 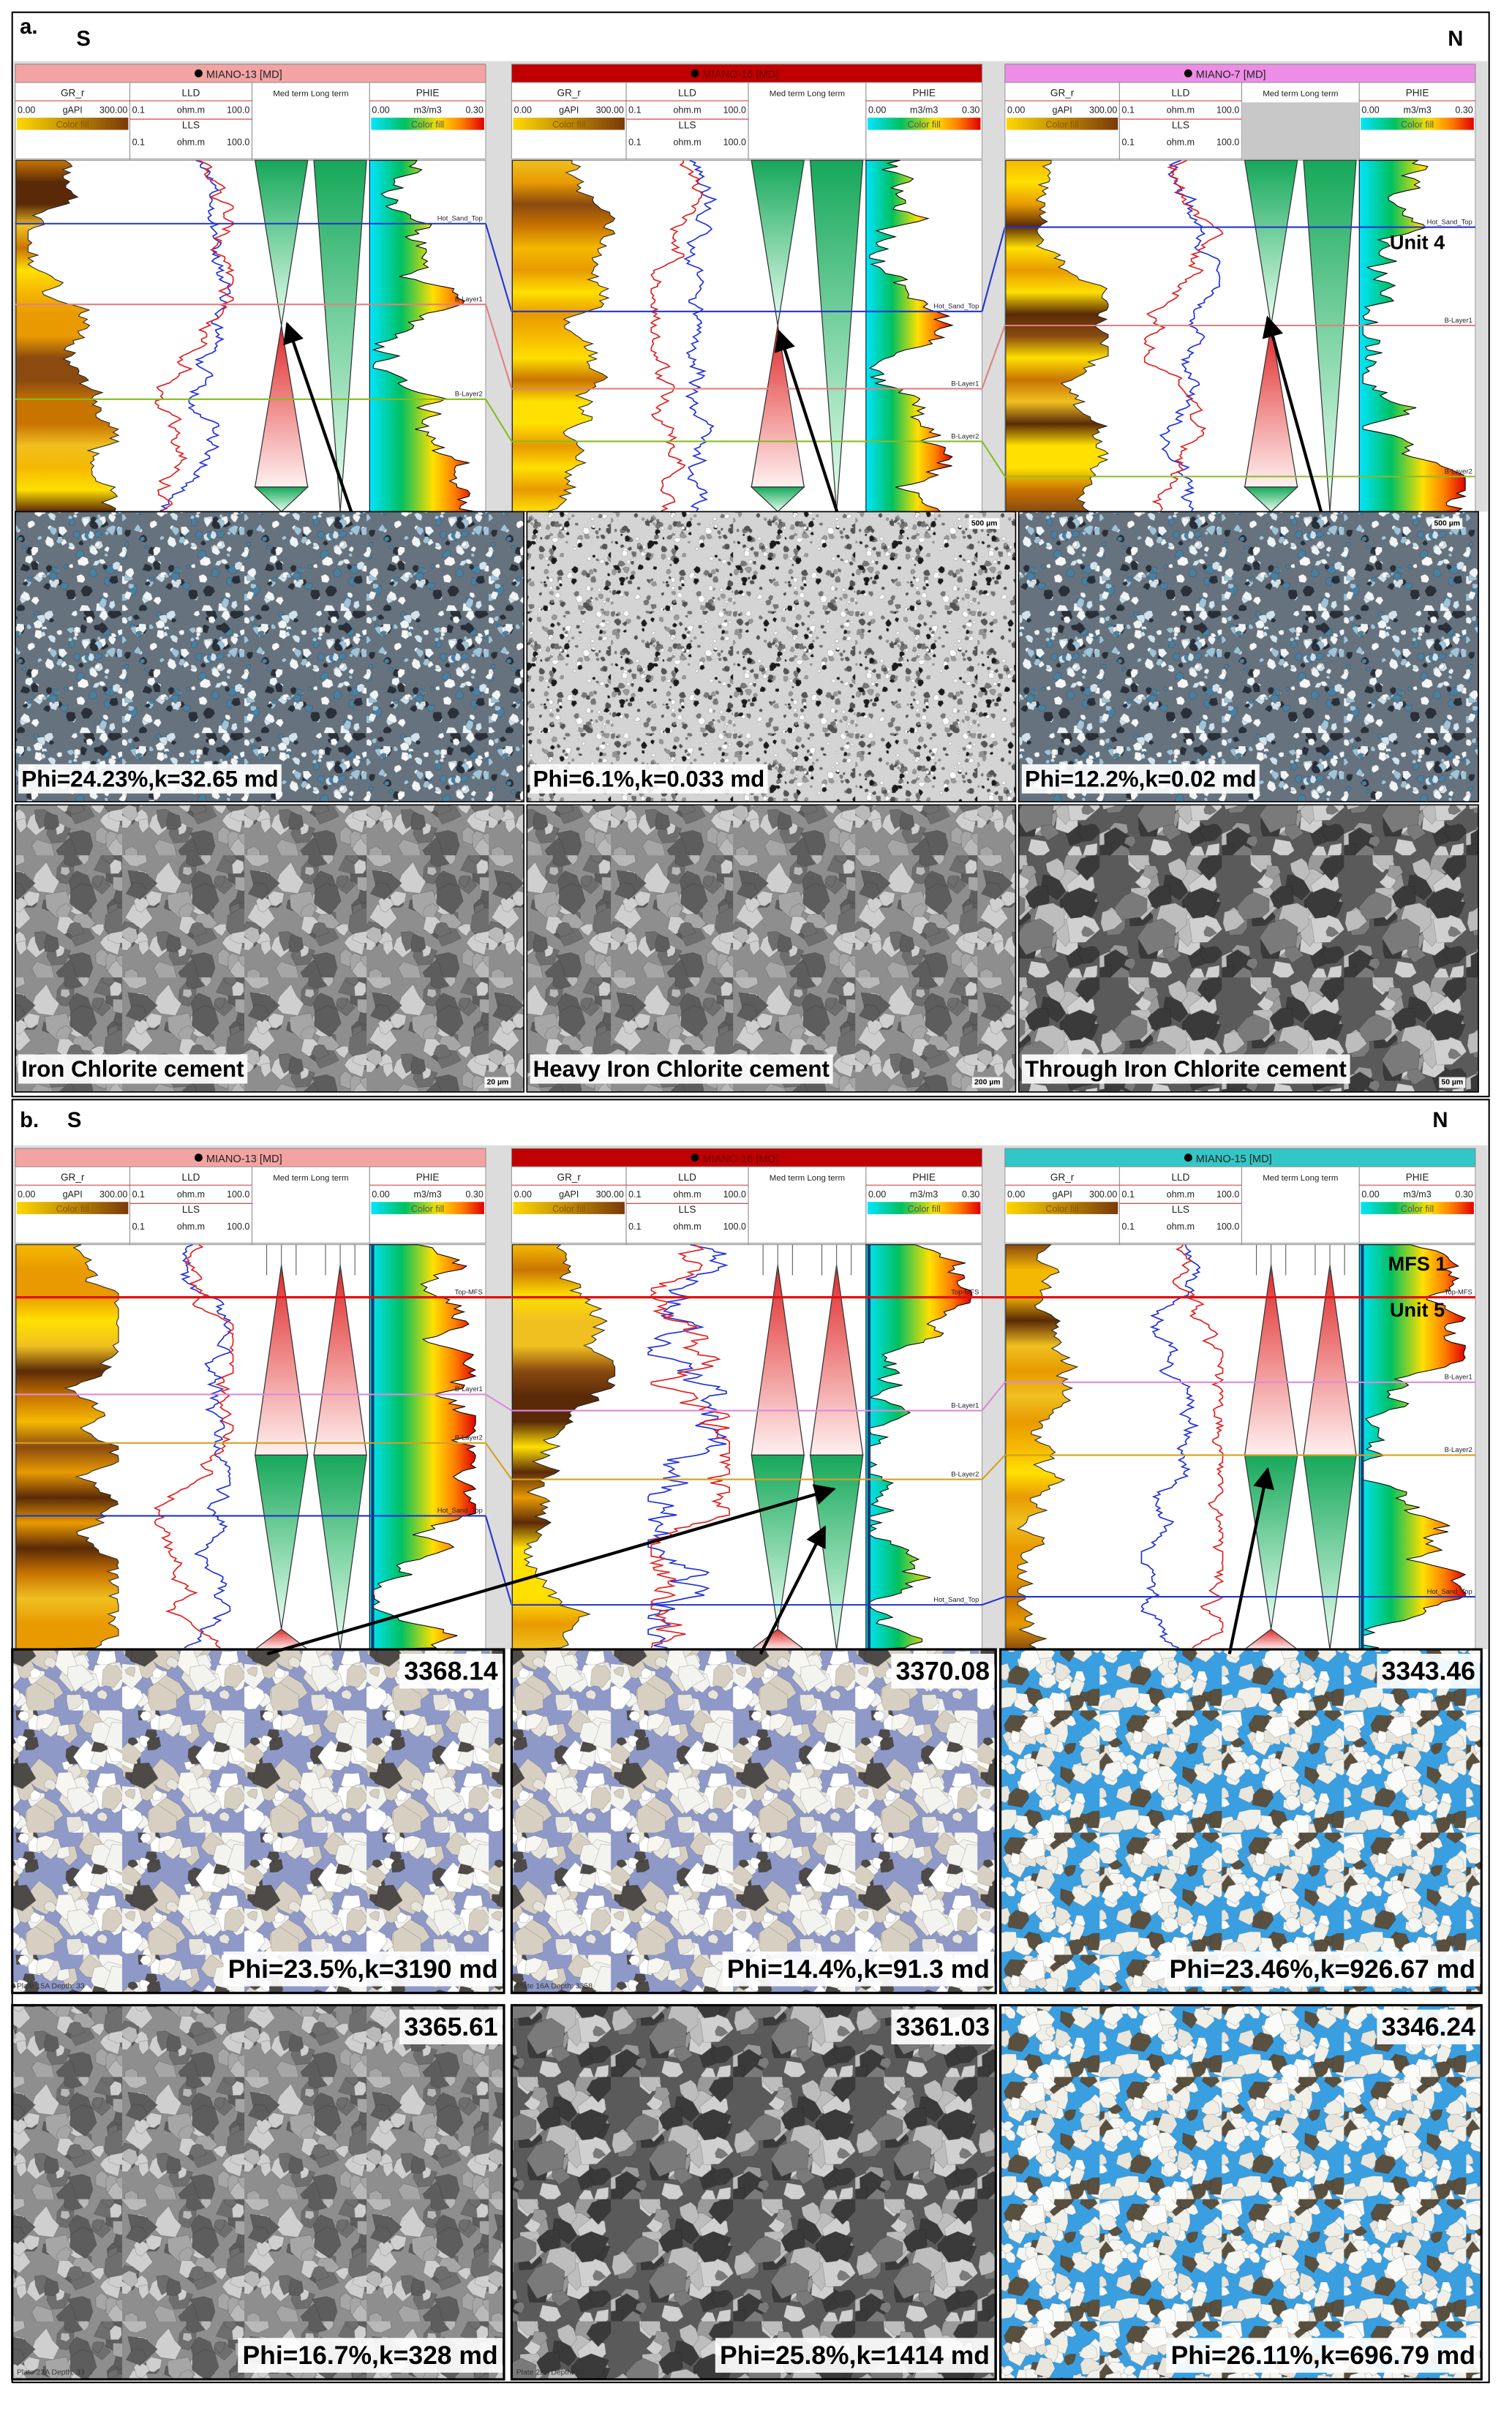 I want to click on marker-label: B-Layer1, so click(x=1458, y=1377).